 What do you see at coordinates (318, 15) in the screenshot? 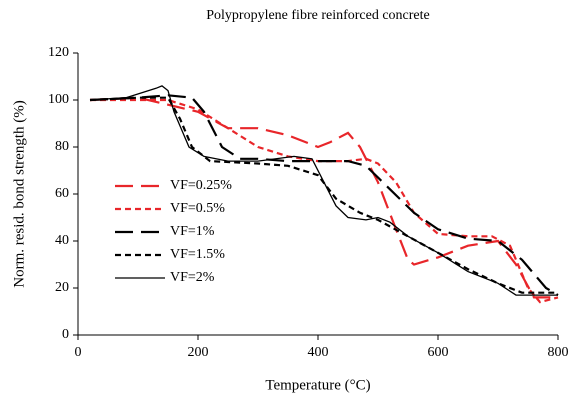
I see `chart-title: Polypropylene fibre reinforced concrete` at bounding box center [318, 15].